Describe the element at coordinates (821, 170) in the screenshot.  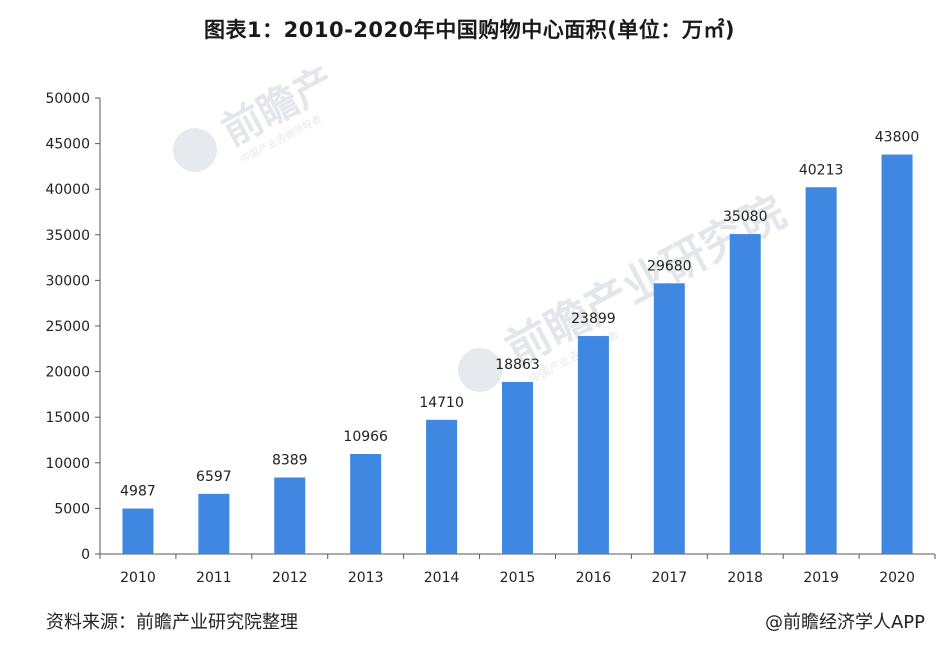
I see `data-label-2019: 40213` at that location.